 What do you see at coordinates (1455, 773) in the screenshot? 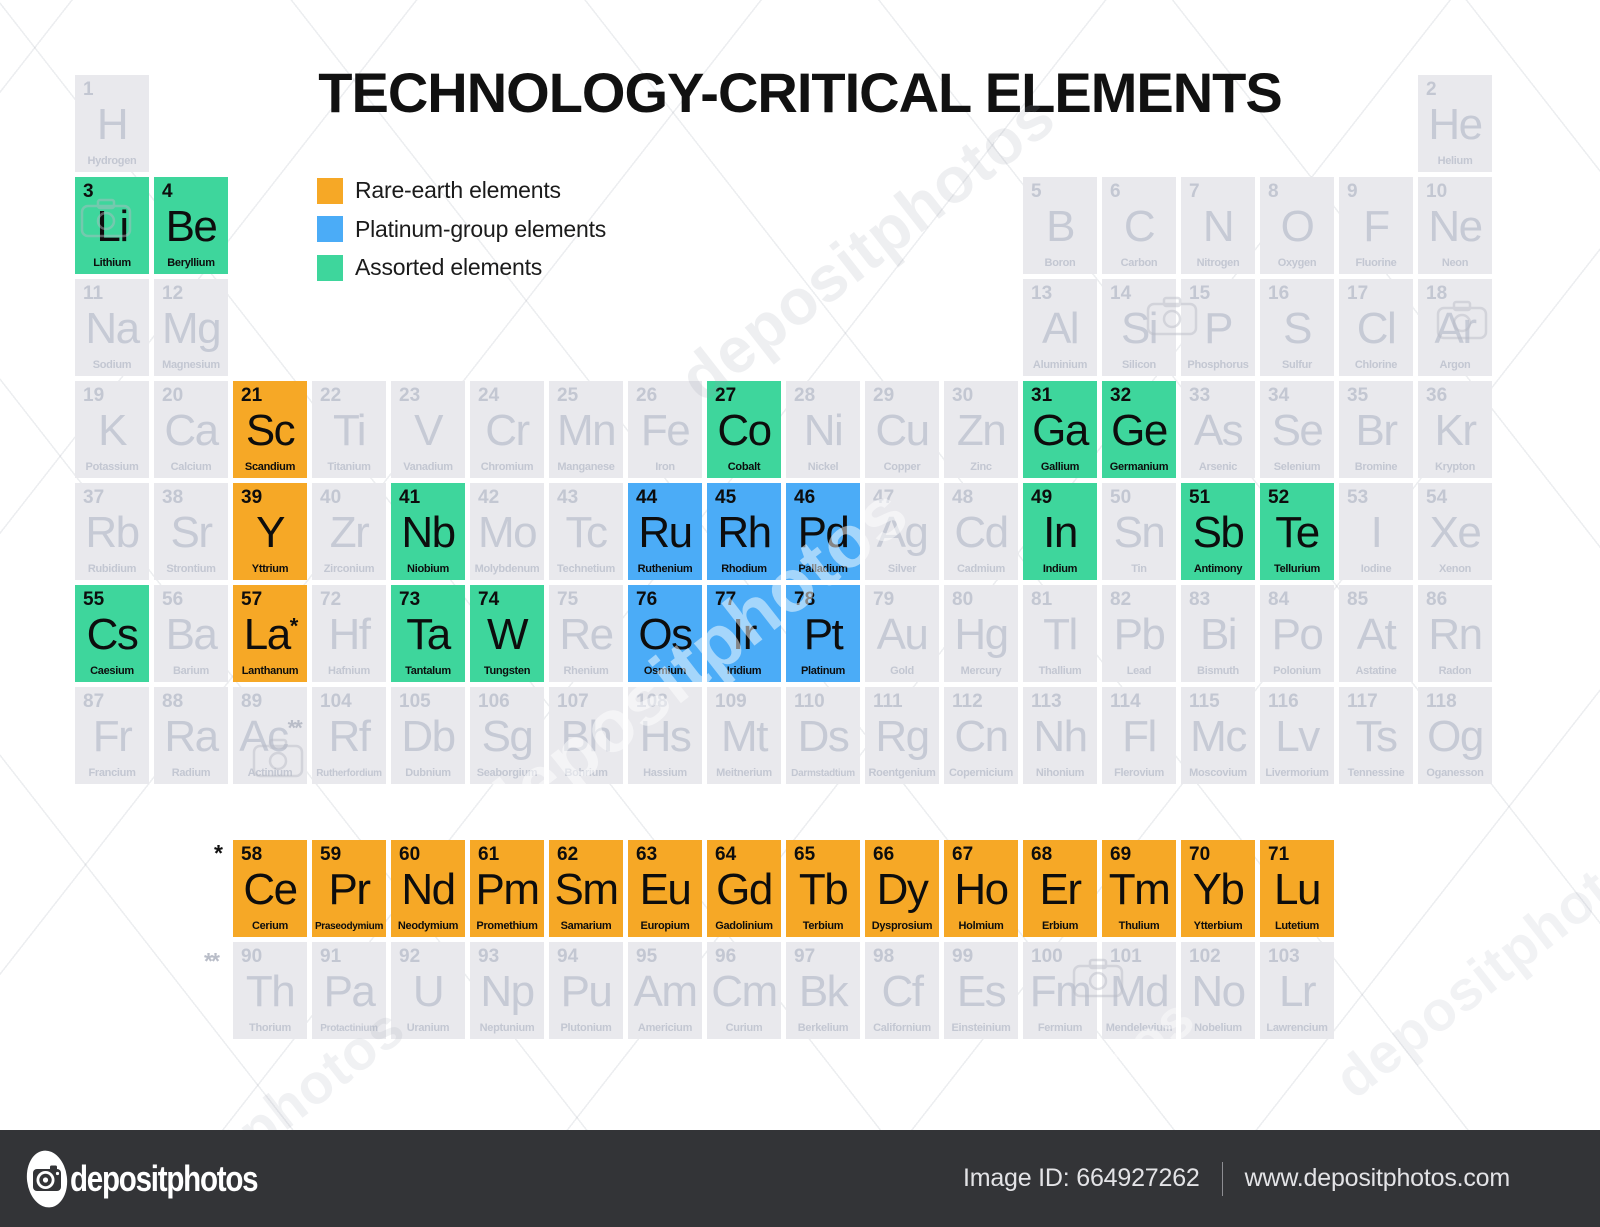
I see `element-name: Oganesson` at bounding box center [1455, 773].